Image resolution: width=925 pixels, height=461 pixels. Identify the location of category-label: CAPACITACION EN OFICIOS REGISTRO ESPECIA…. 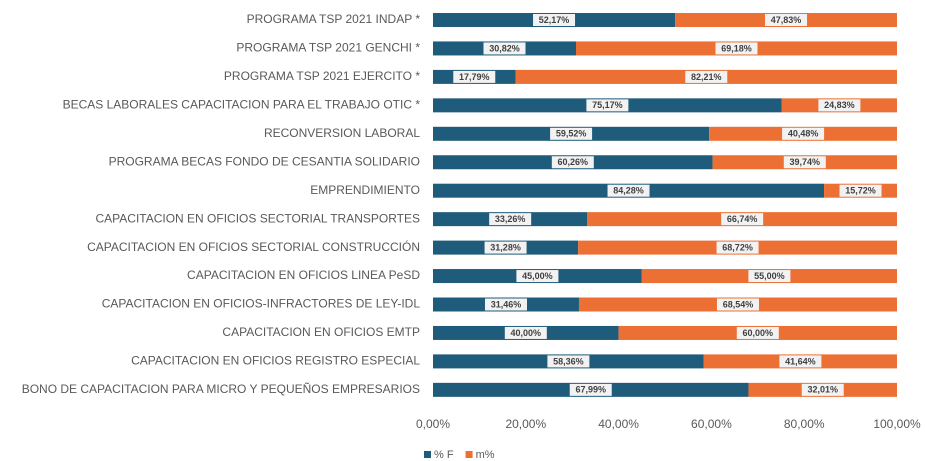
(275, 361).